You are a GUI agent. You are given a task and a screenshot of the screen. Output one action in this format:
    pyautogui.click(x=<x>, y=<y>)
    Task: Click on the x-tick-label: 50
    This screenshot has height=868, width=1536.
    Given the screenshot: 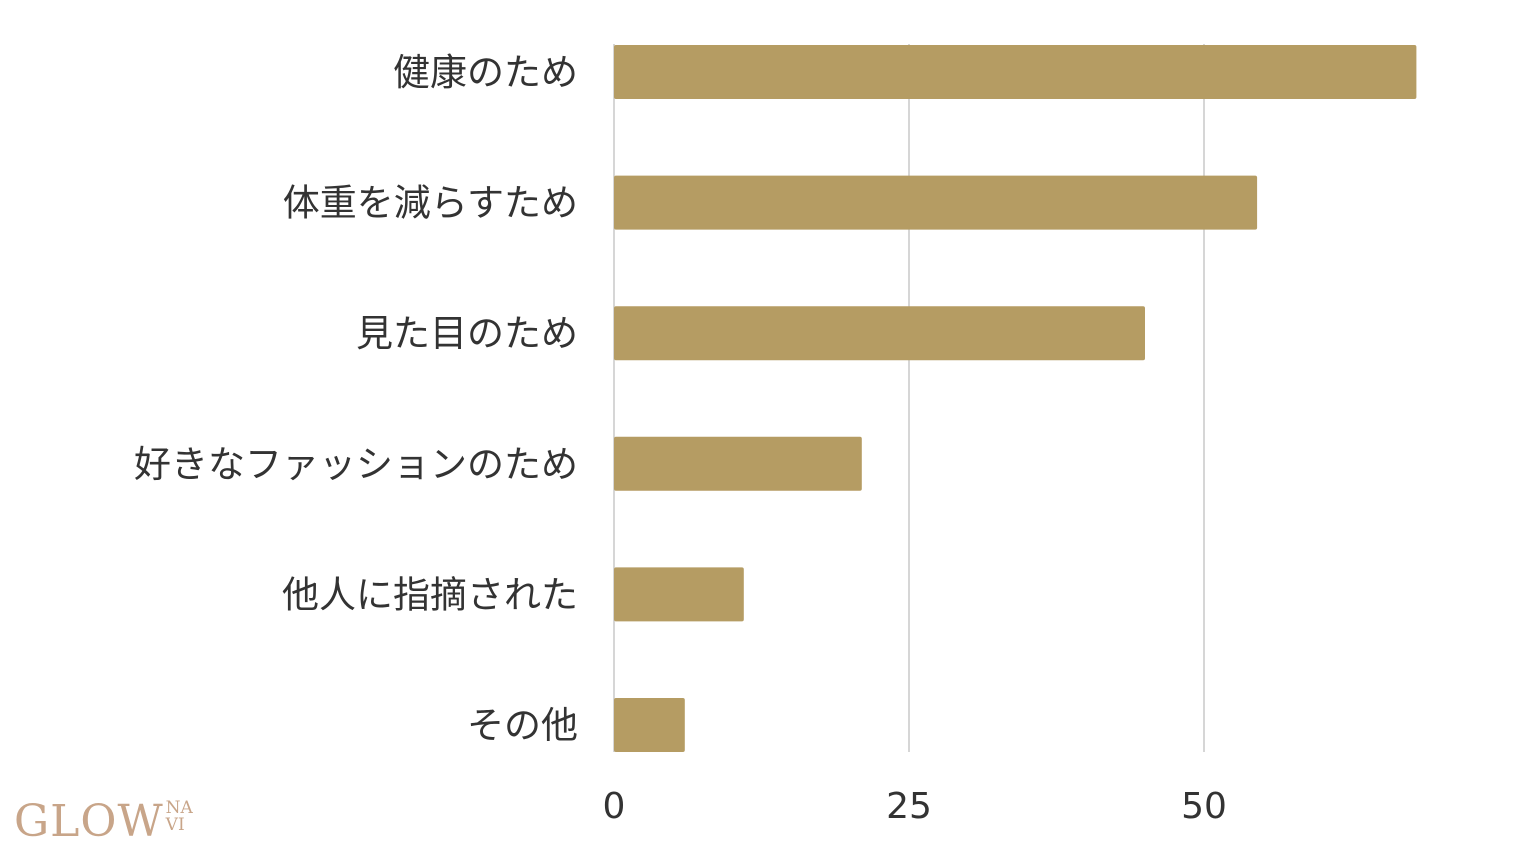 What is the action you would take?
    pyautogui.click(x=1204, y=806)
    